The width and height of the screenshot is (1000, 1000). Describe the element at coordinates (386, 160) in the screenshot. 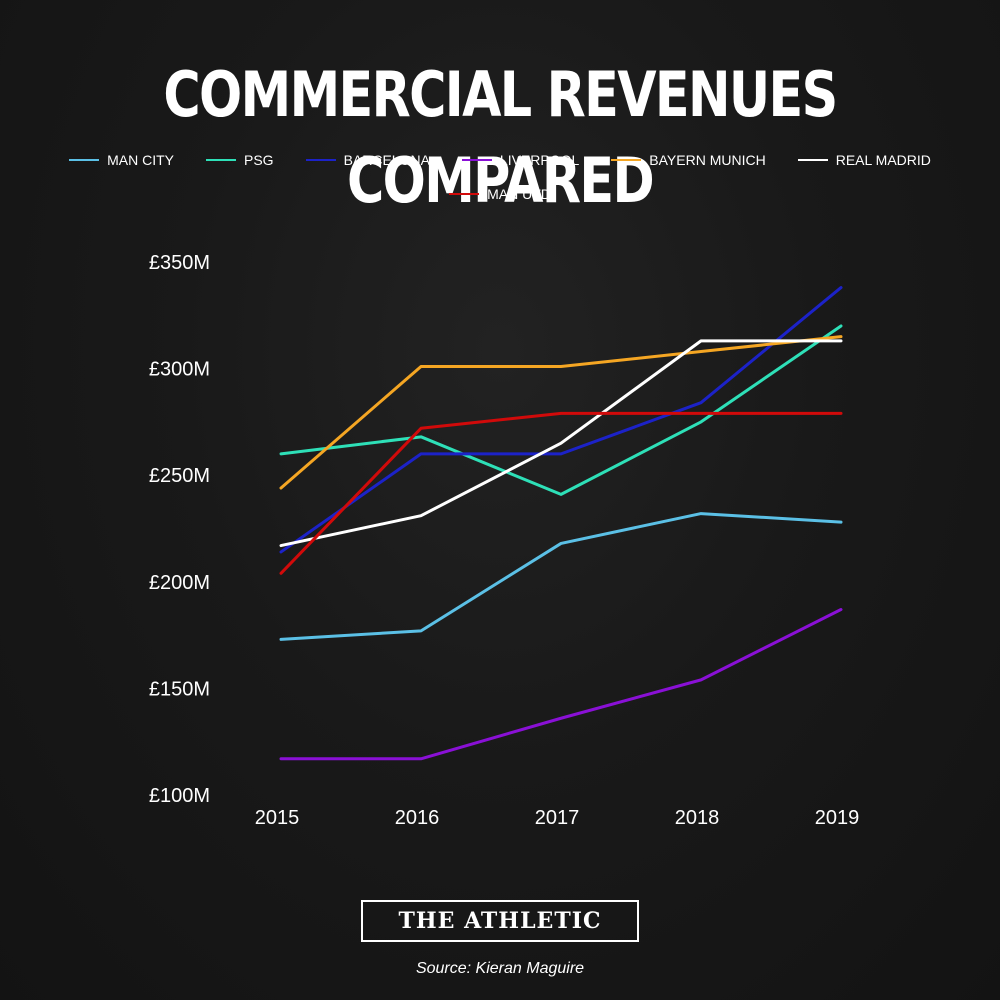

I see `legend-label: BARCELONA` at that location.